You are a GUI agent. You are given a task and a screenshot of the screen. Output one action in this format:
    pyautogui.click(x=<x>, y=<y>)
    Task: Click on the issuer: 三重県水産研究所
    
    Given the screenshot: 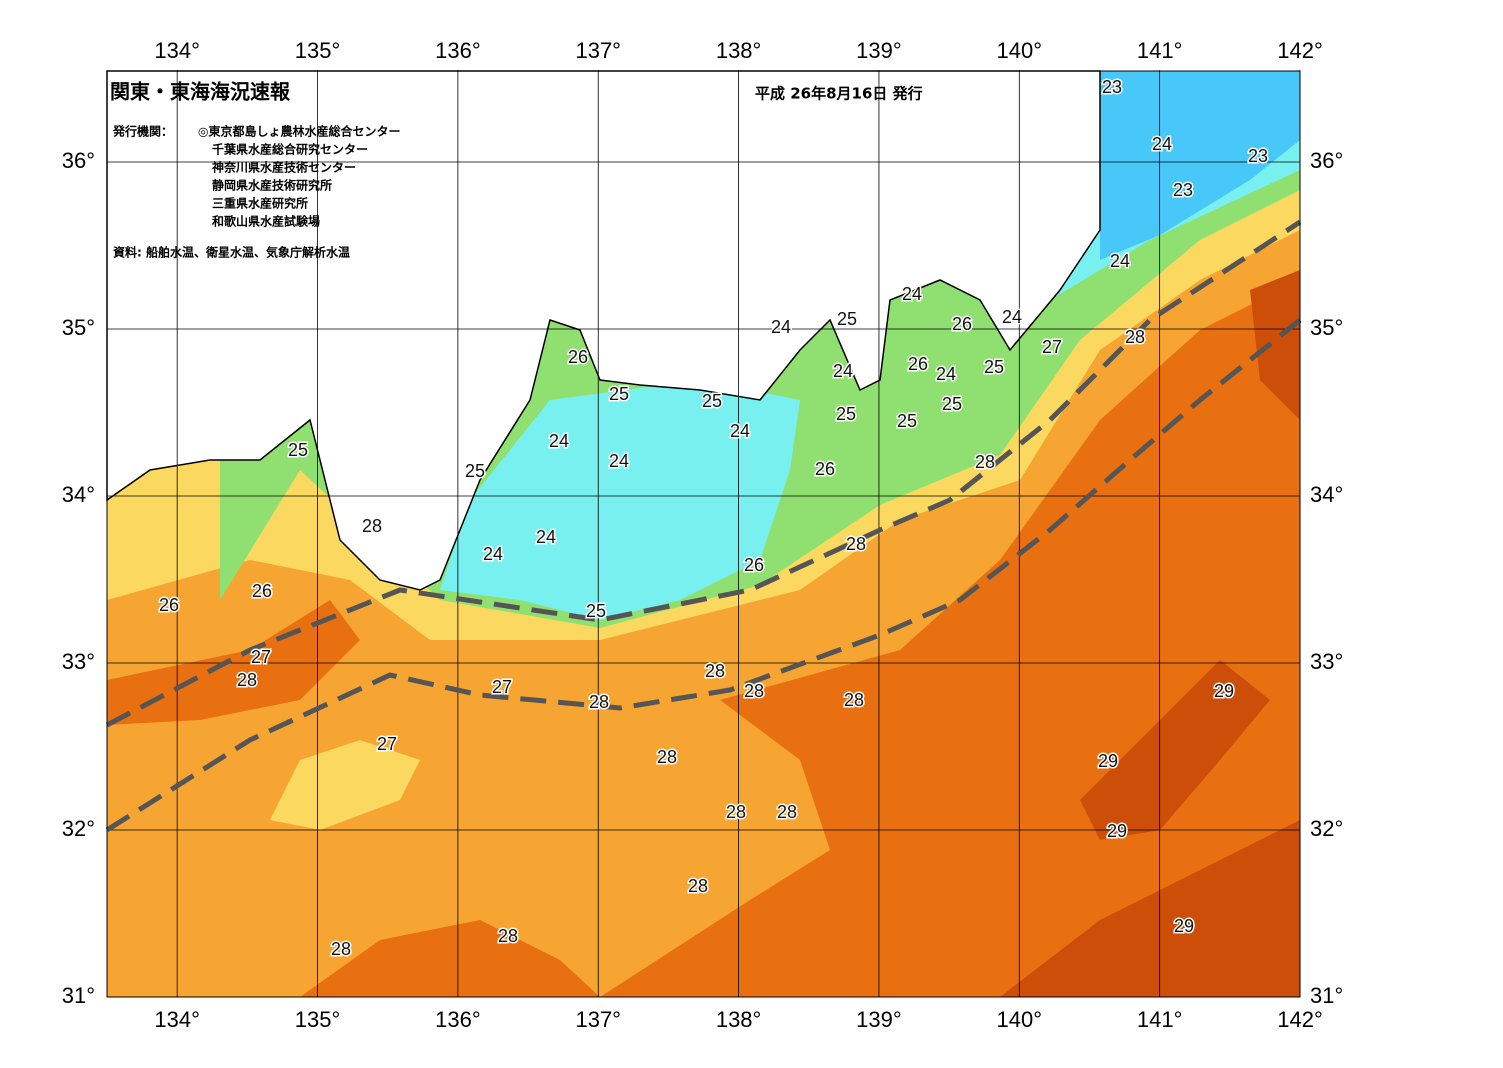 What is the action you would take?
    pyautogui.click(x=260, y=203)
    